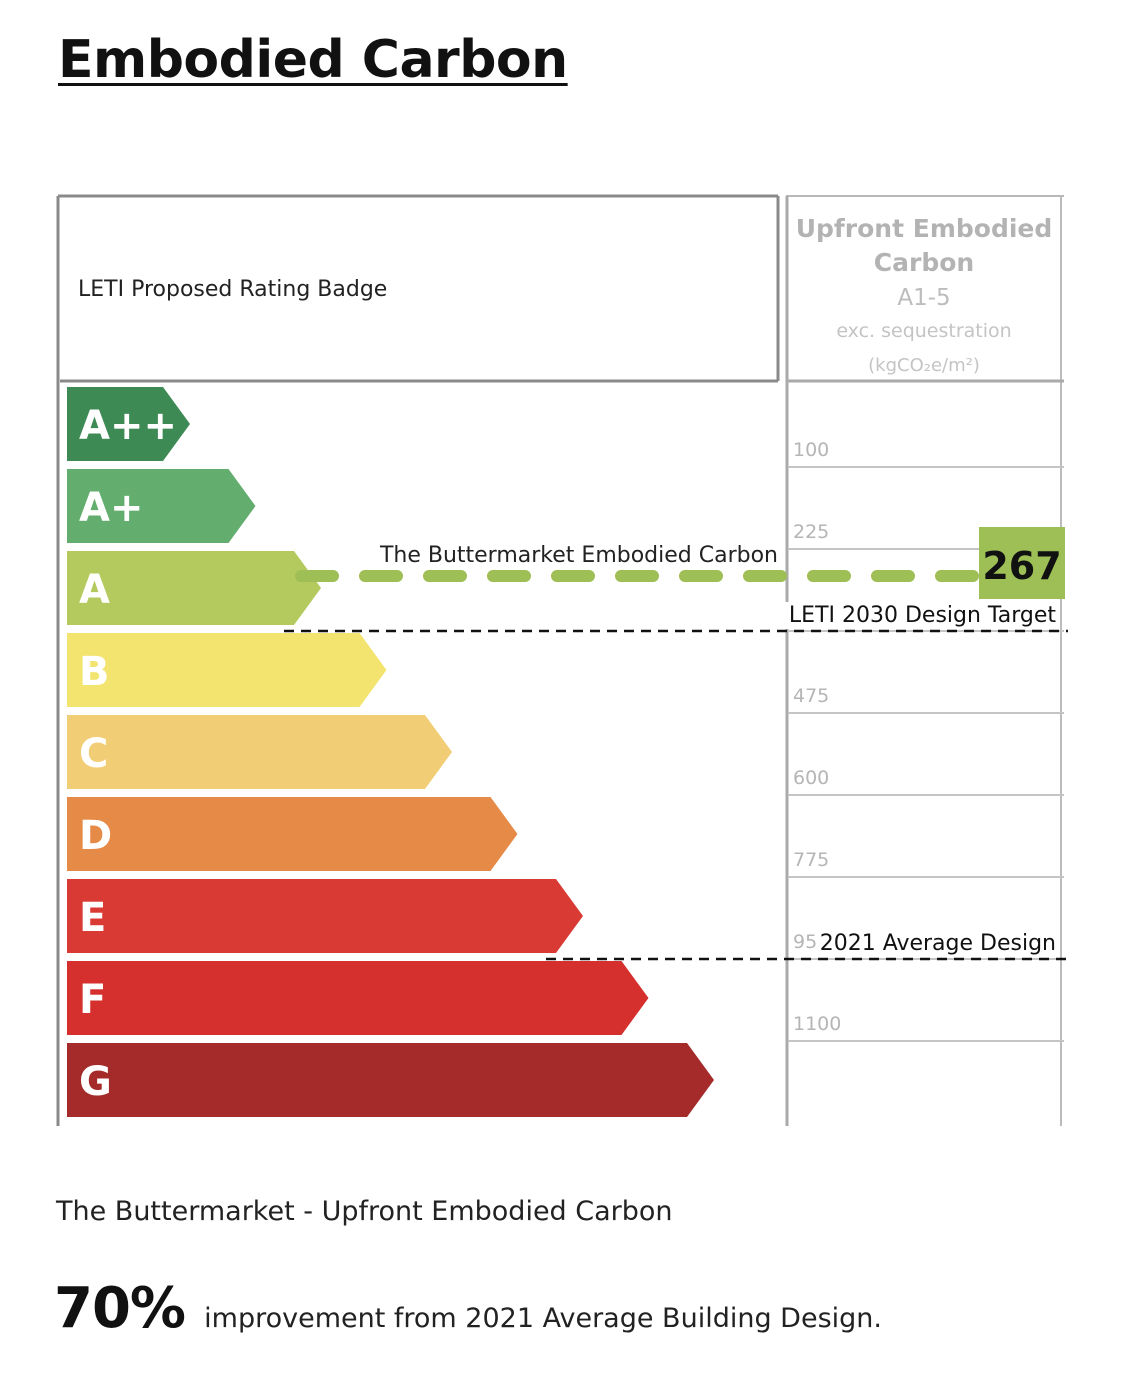  What do you see at coordinates (811, 778) in the screenshot?
I see `threshold-value: 600` at bounding box center [811, 778].